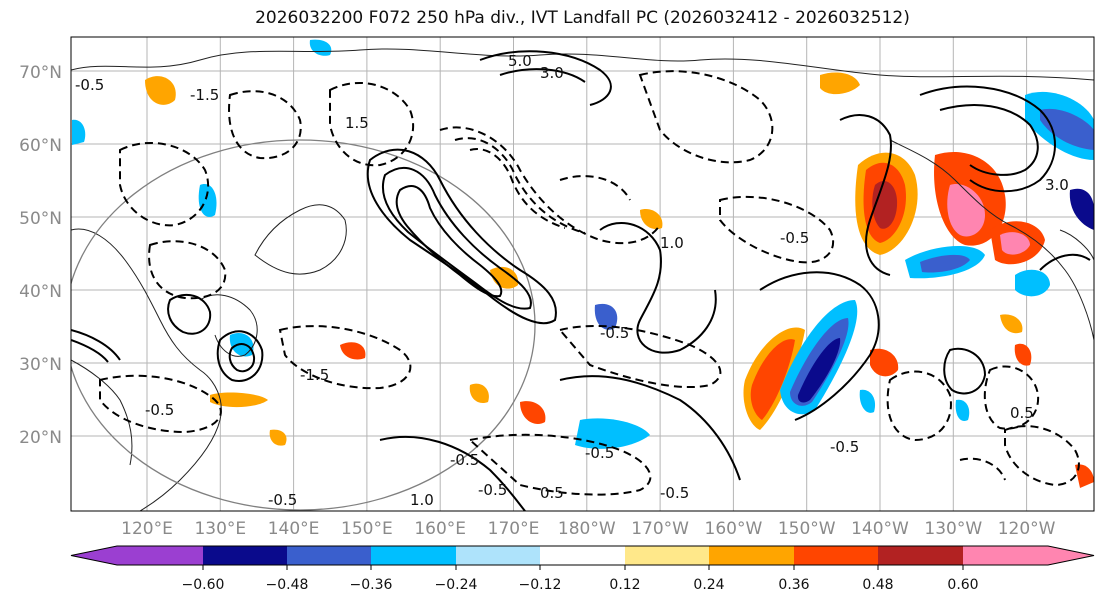 Image resolution: width=1105 pixels, height=604 pixels. What do you see at coordinates (40, 146) in the screenshot?
I see `lat-label: 60°N` at bounding box center [40, 146].